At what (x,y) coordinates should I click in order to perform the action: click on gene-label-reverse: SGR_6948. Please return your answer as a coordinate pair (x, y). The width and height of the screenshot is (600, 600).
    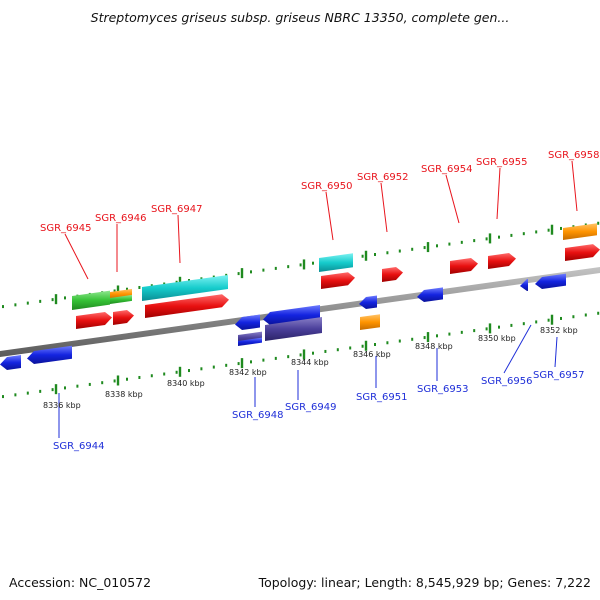
    Looking at the image, I should click on (258, 415).